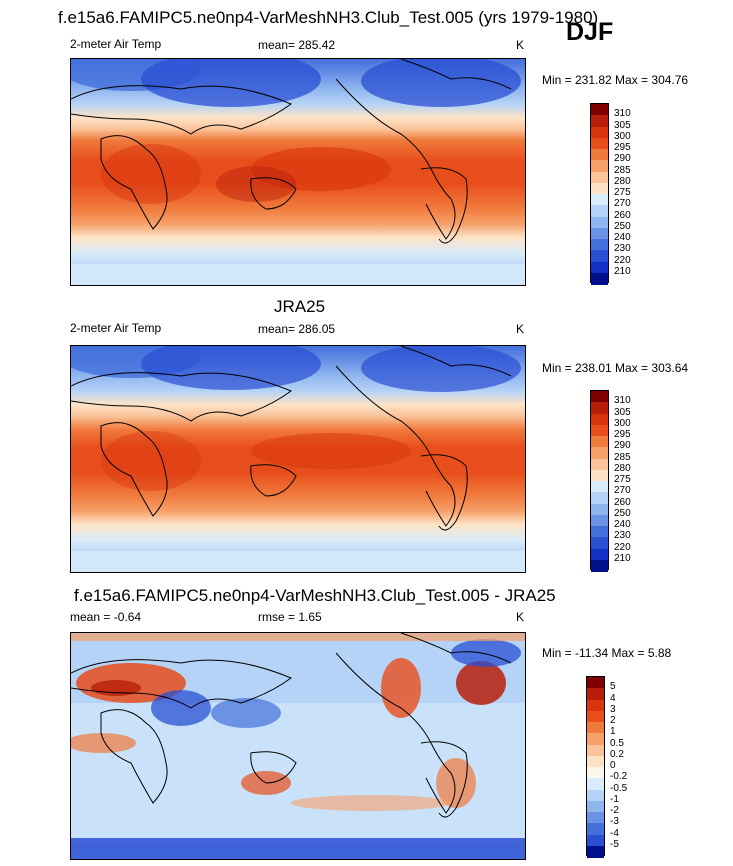  What do you see at coordinates (615, 80) in the screenshot?
I see `panel1-minmax: Min = 231.82 Max = 304.76` at bounding box center [615, 80].